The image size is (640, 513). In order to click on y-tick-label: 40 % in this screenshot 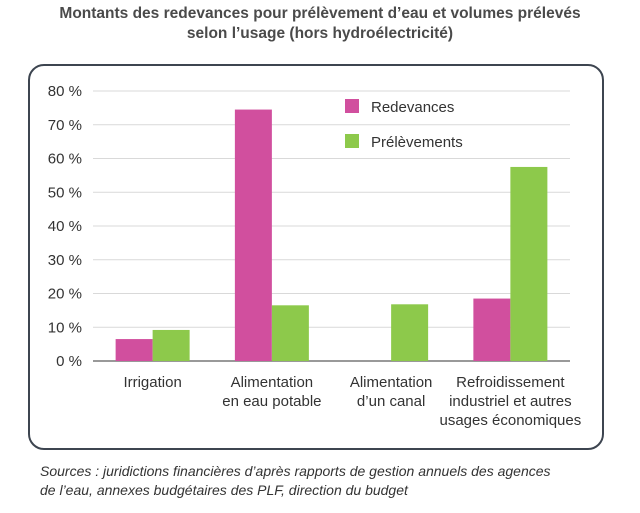, I will do `click(65, 226)`.